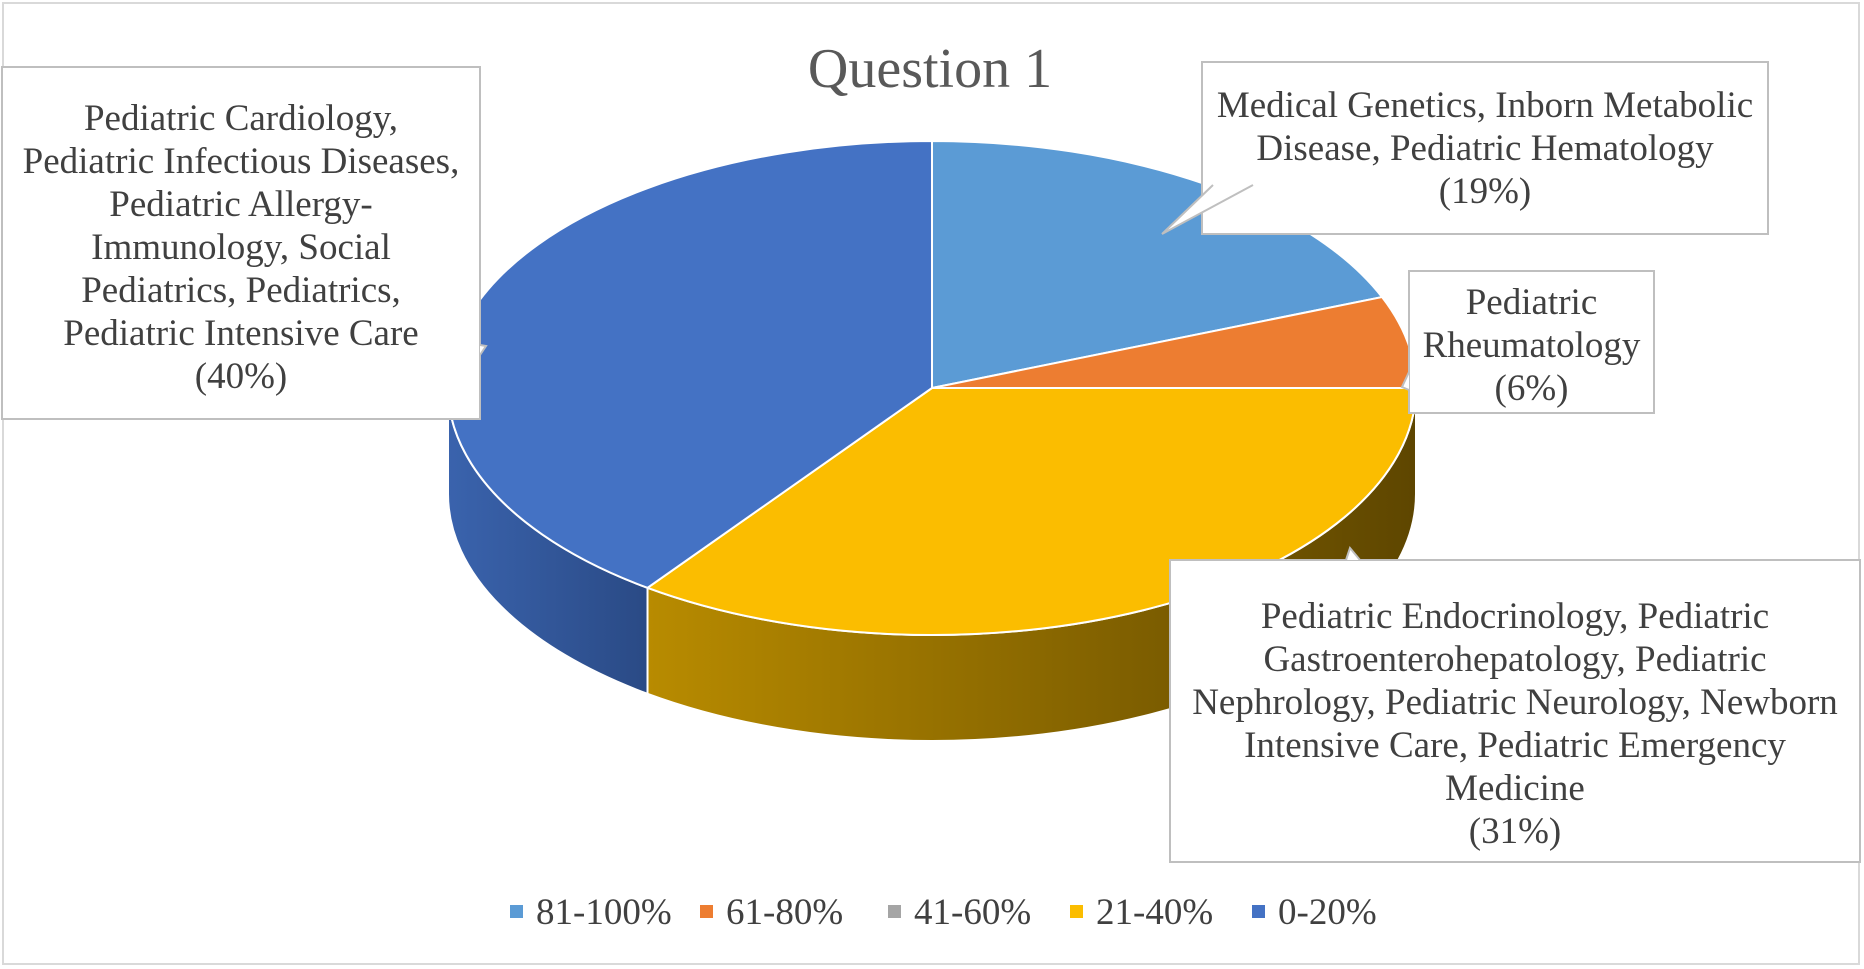 The image size is (1864, 969). What do you see at coordinates (1515, 831) in the screenshot?
I see `data-label-line: (31%)` at bounding box center [1515, 831].